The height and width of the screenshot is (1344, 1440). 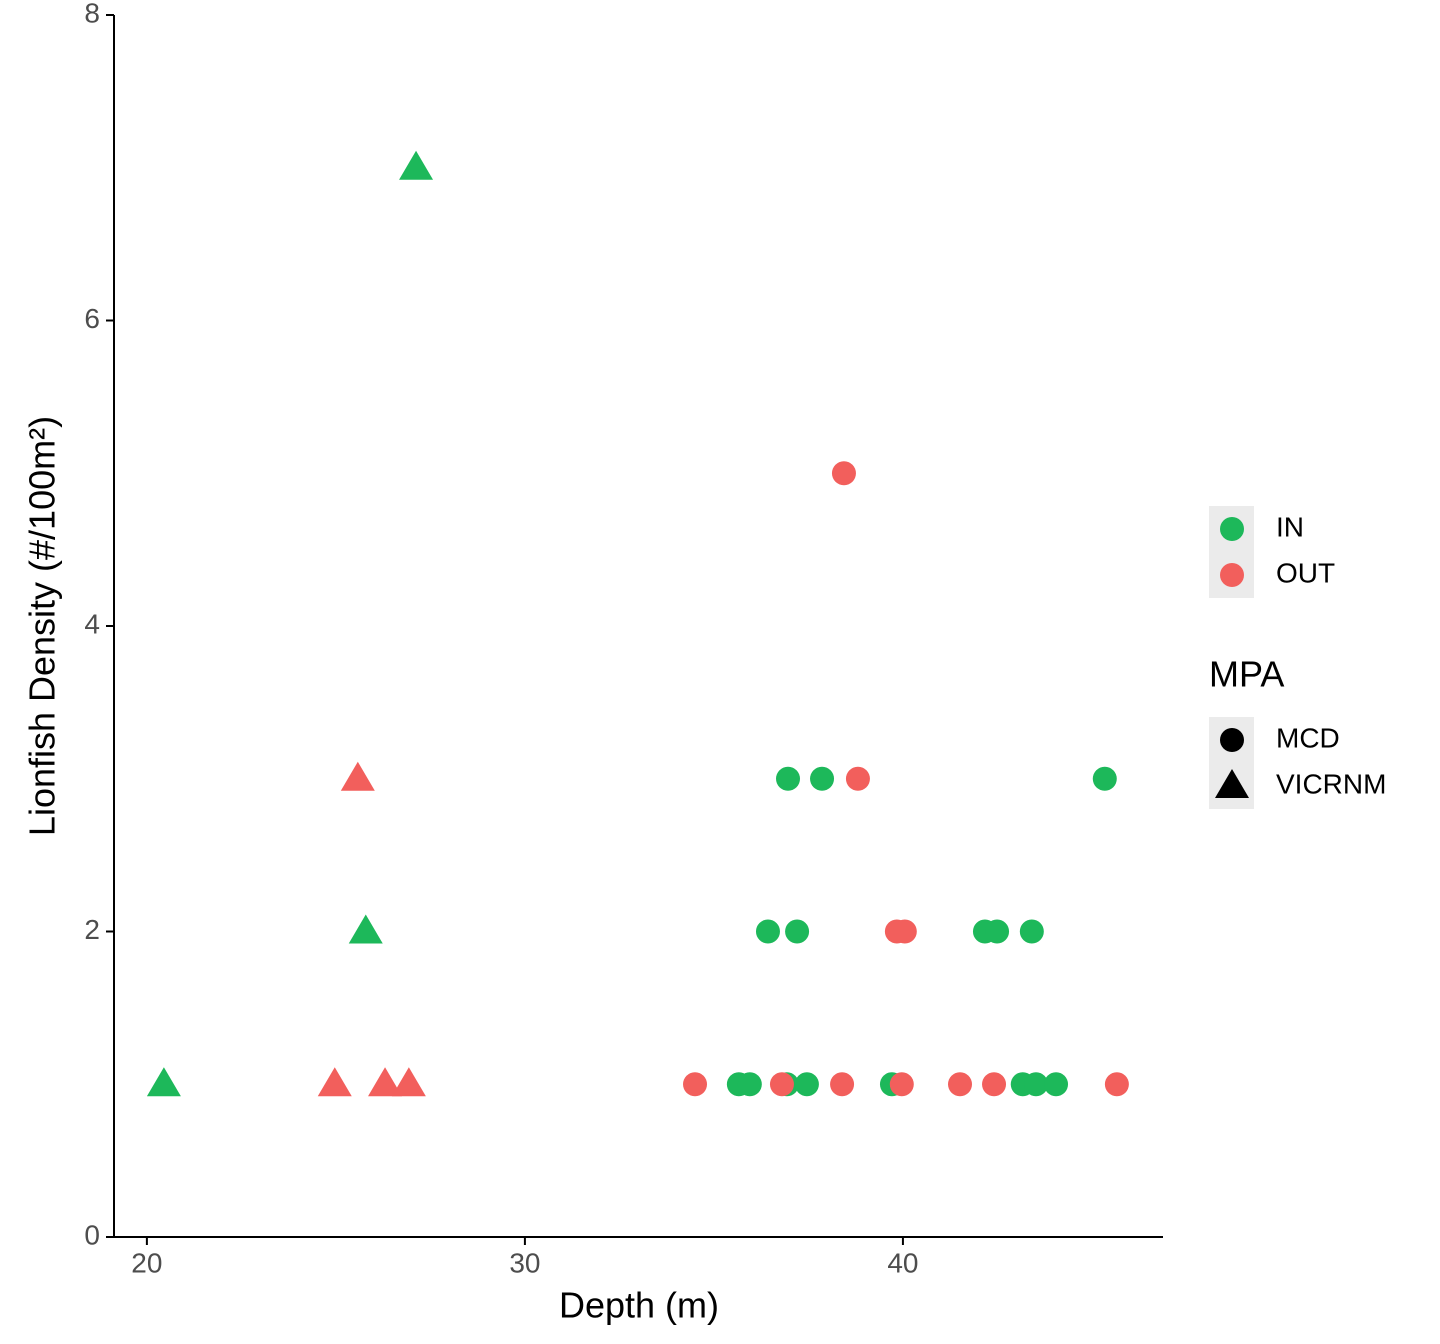 What do you see at coordinates (92, 318) in the screenshot?
I see `y-tick-label: 6` at bounding box center [92, 318].